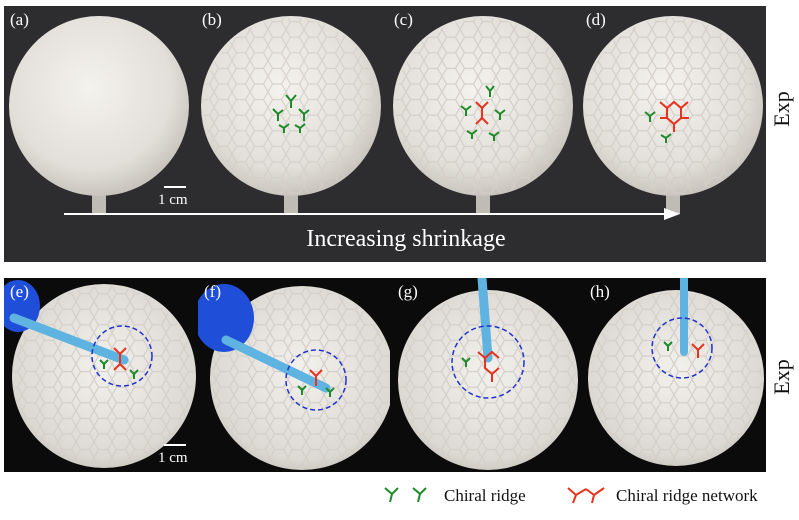  What do you see at coordinates (372, 214) in the screenshot?
I see `shrinkage-arrow` at bounding box center [372, 214].